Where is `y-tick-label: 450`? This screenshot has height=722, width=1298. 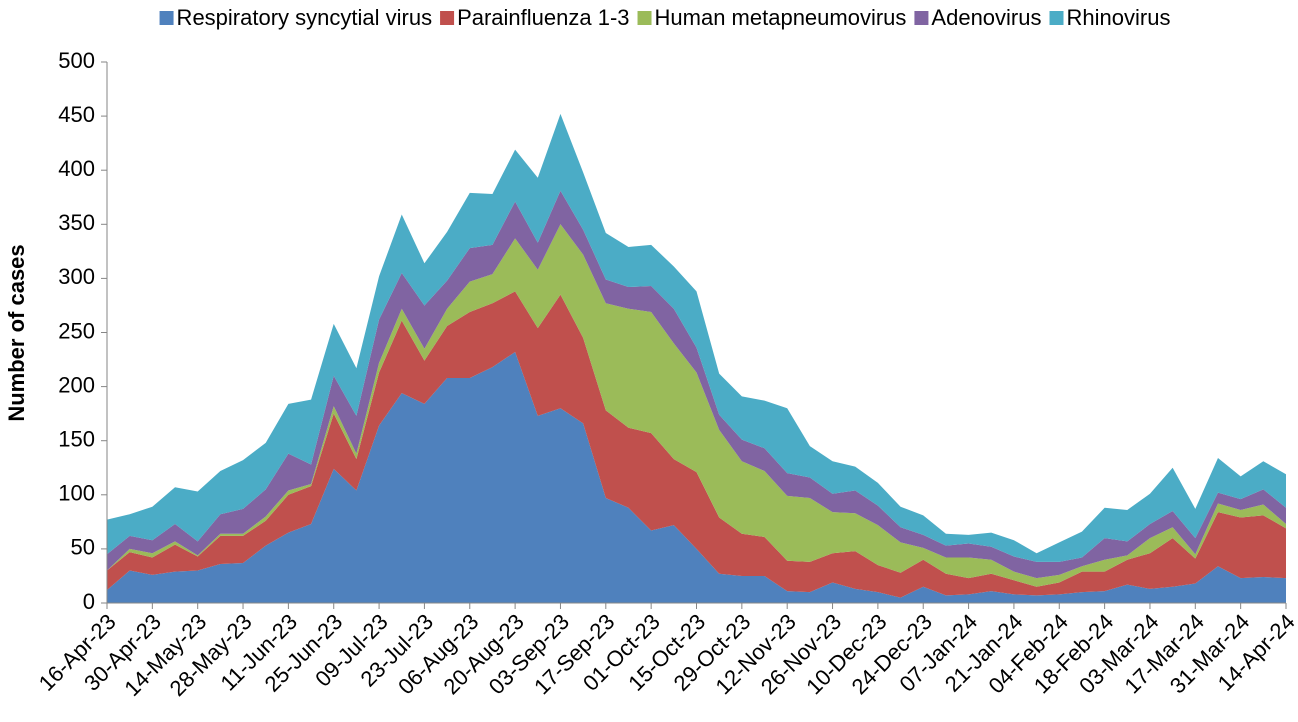
y-tick-label: 450 is located at coordinates (76, 114).